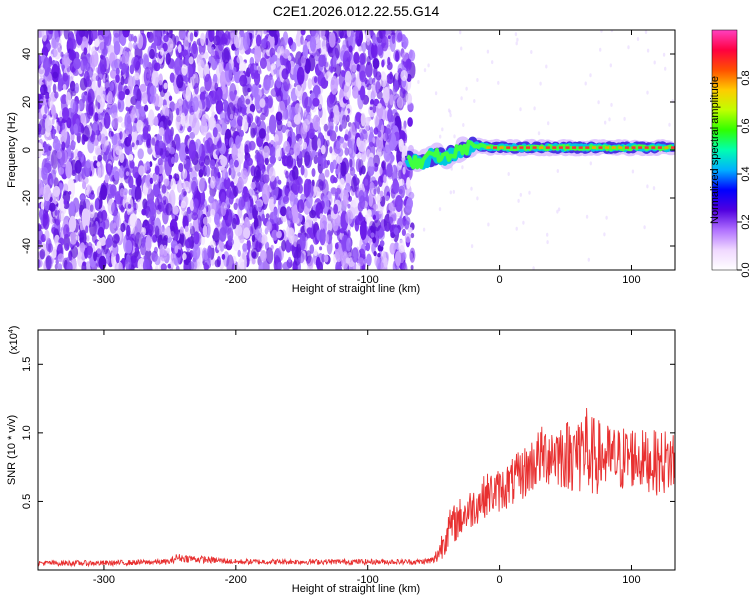 Image resolution: width=750 pixels, height=600 pixels. What do you see at coordinates (27, 364) in the screenshot?
I see `y-tick-label: 1.5` at bounding box center [27, 364].